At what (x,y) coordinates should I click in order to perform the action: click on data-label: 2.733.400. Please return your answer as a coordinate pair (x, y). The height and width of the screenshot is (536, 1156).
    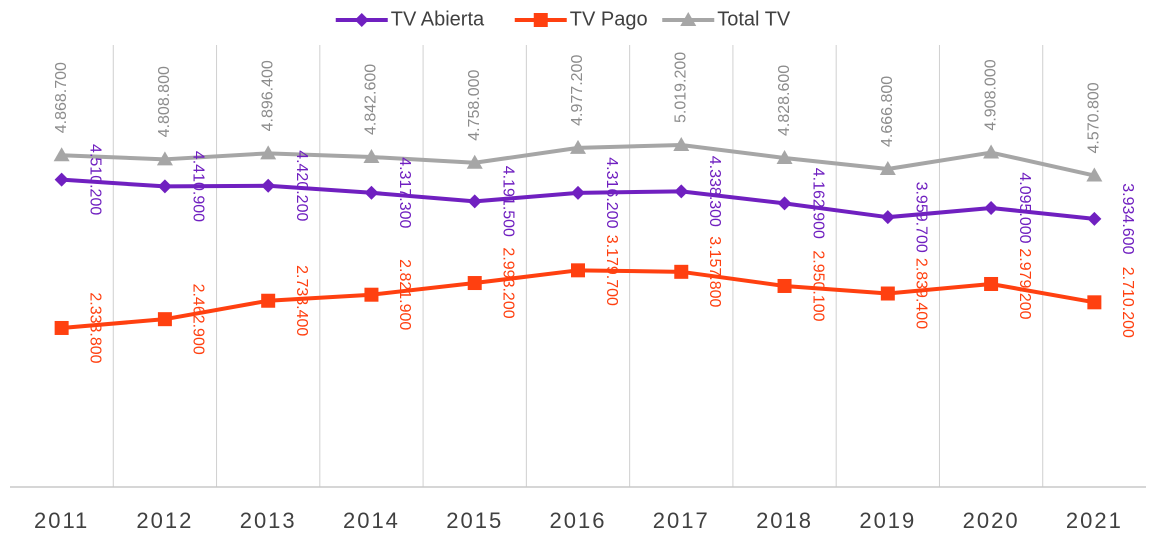
    Looking at the image, I should click on (301, 300).